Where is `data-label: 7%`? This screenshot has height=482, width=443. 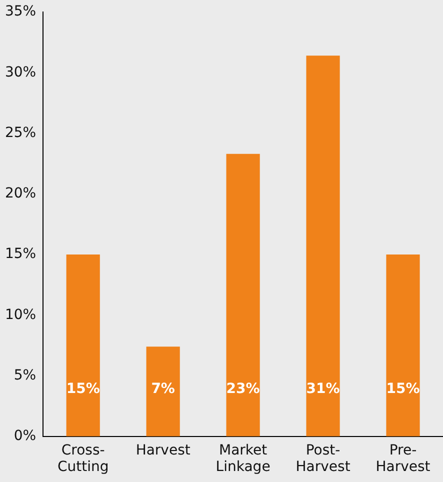
data-label: 7% is located at coordinates (163, 389).